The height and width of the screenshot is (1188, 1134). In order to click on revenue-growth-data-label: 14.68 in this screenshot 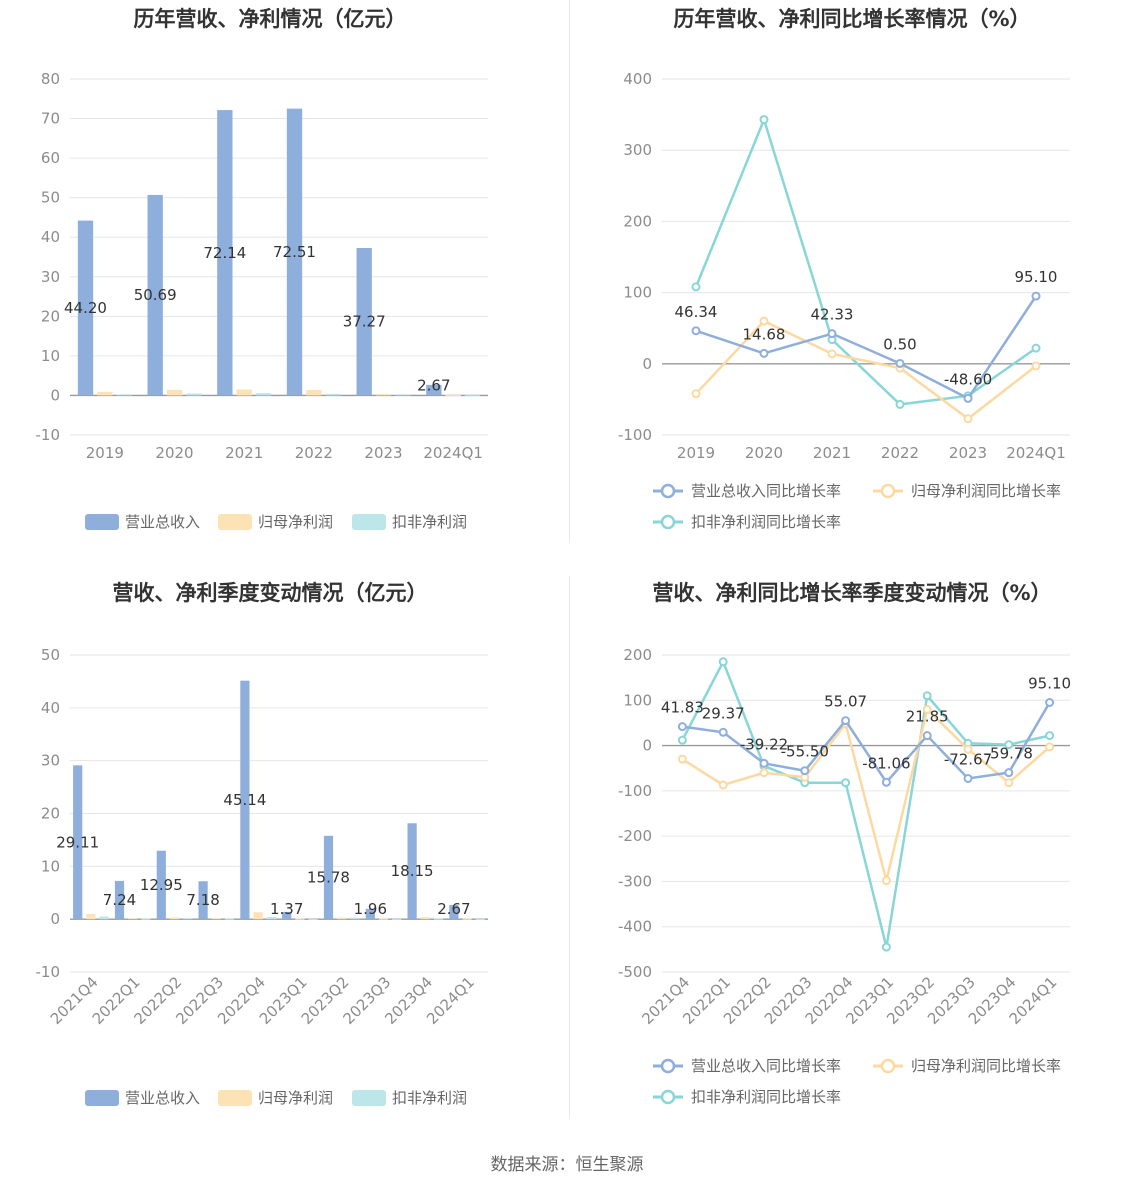, I will do `click(764, 334)`.